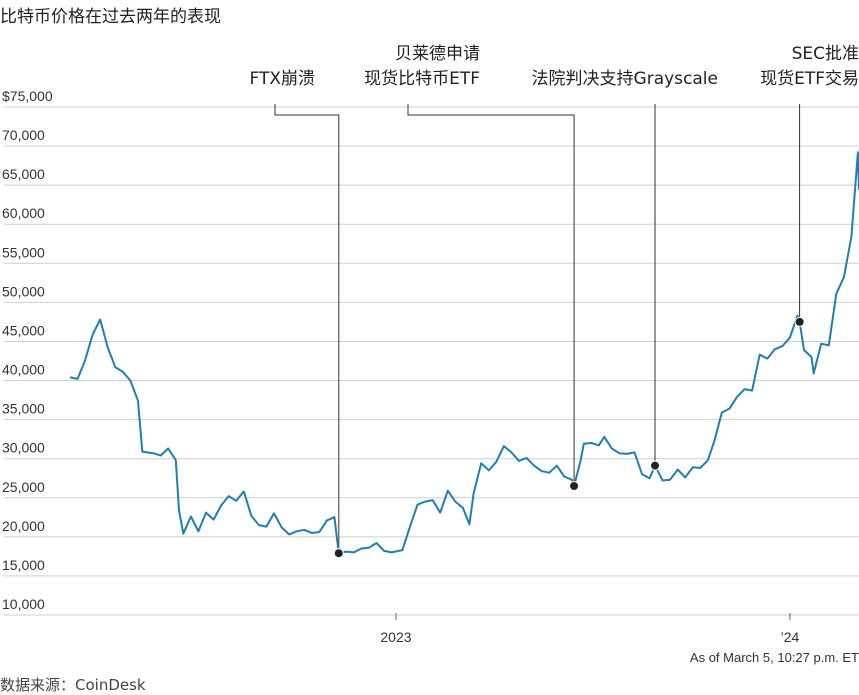 The image size is (859, 695). What do you see at coordinates (23, 604) in the screenshot?
I see `y-tick-label: 10,000` at bounding box center [23, 604].